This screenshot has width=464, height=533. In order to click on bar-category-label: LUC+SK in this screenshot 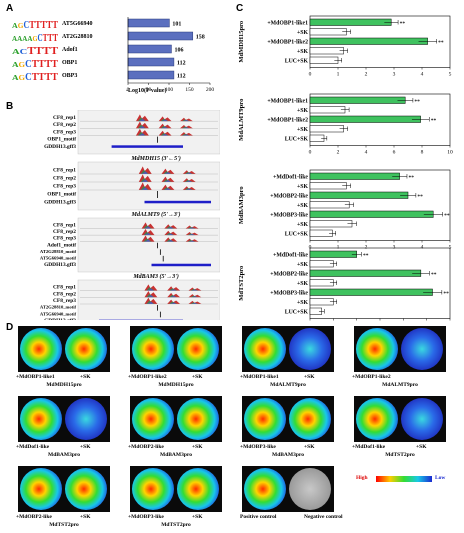, I will do `click(297, 62)`.